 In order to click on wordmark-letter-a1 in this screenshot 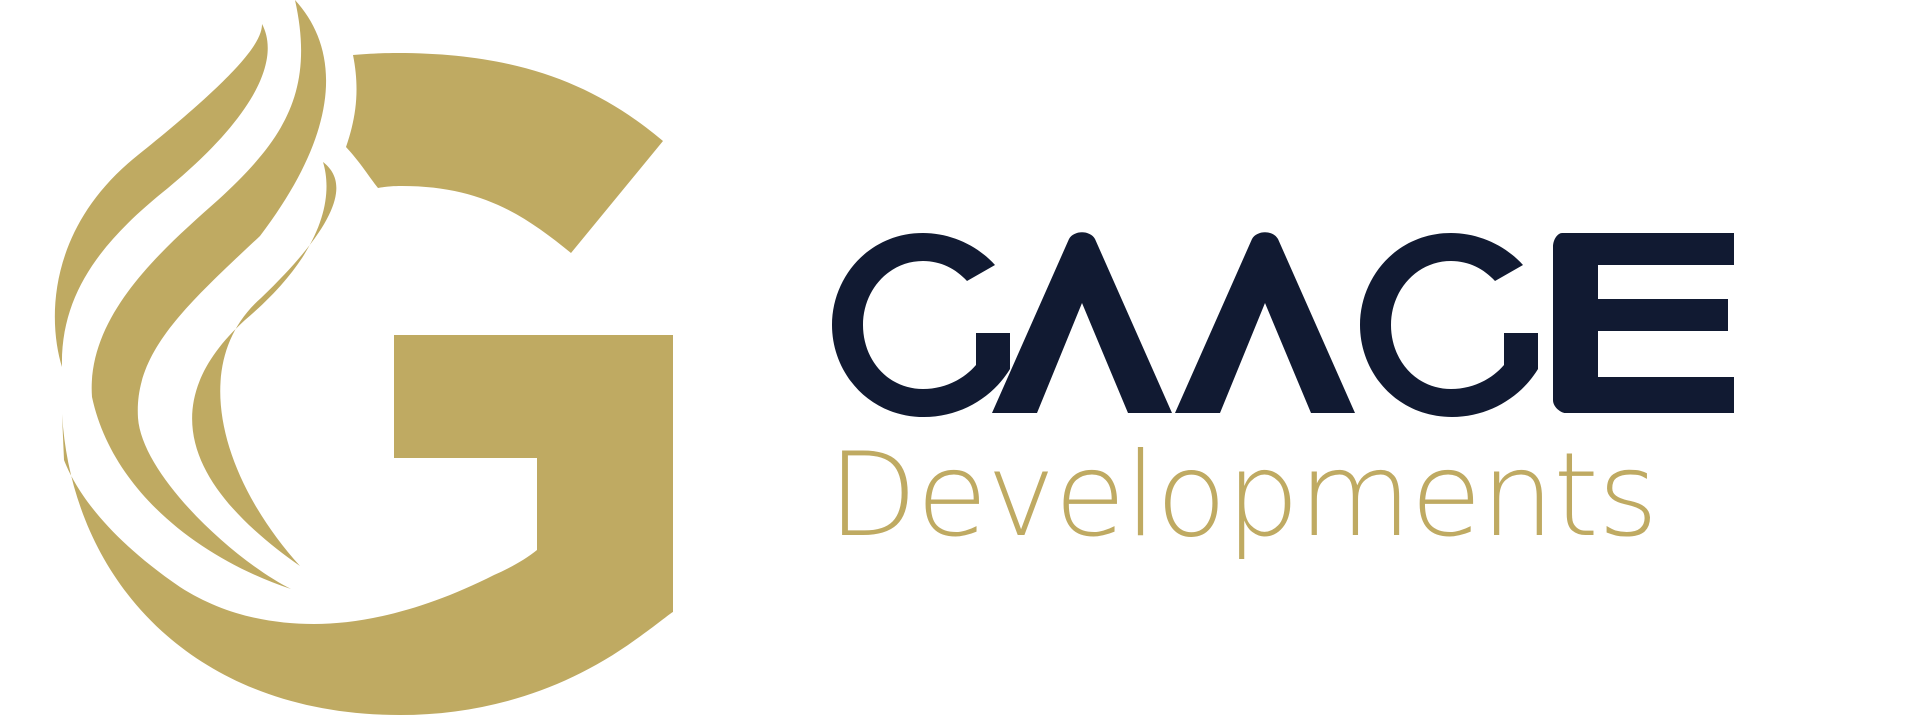, I will do `click(1082, 322)`.